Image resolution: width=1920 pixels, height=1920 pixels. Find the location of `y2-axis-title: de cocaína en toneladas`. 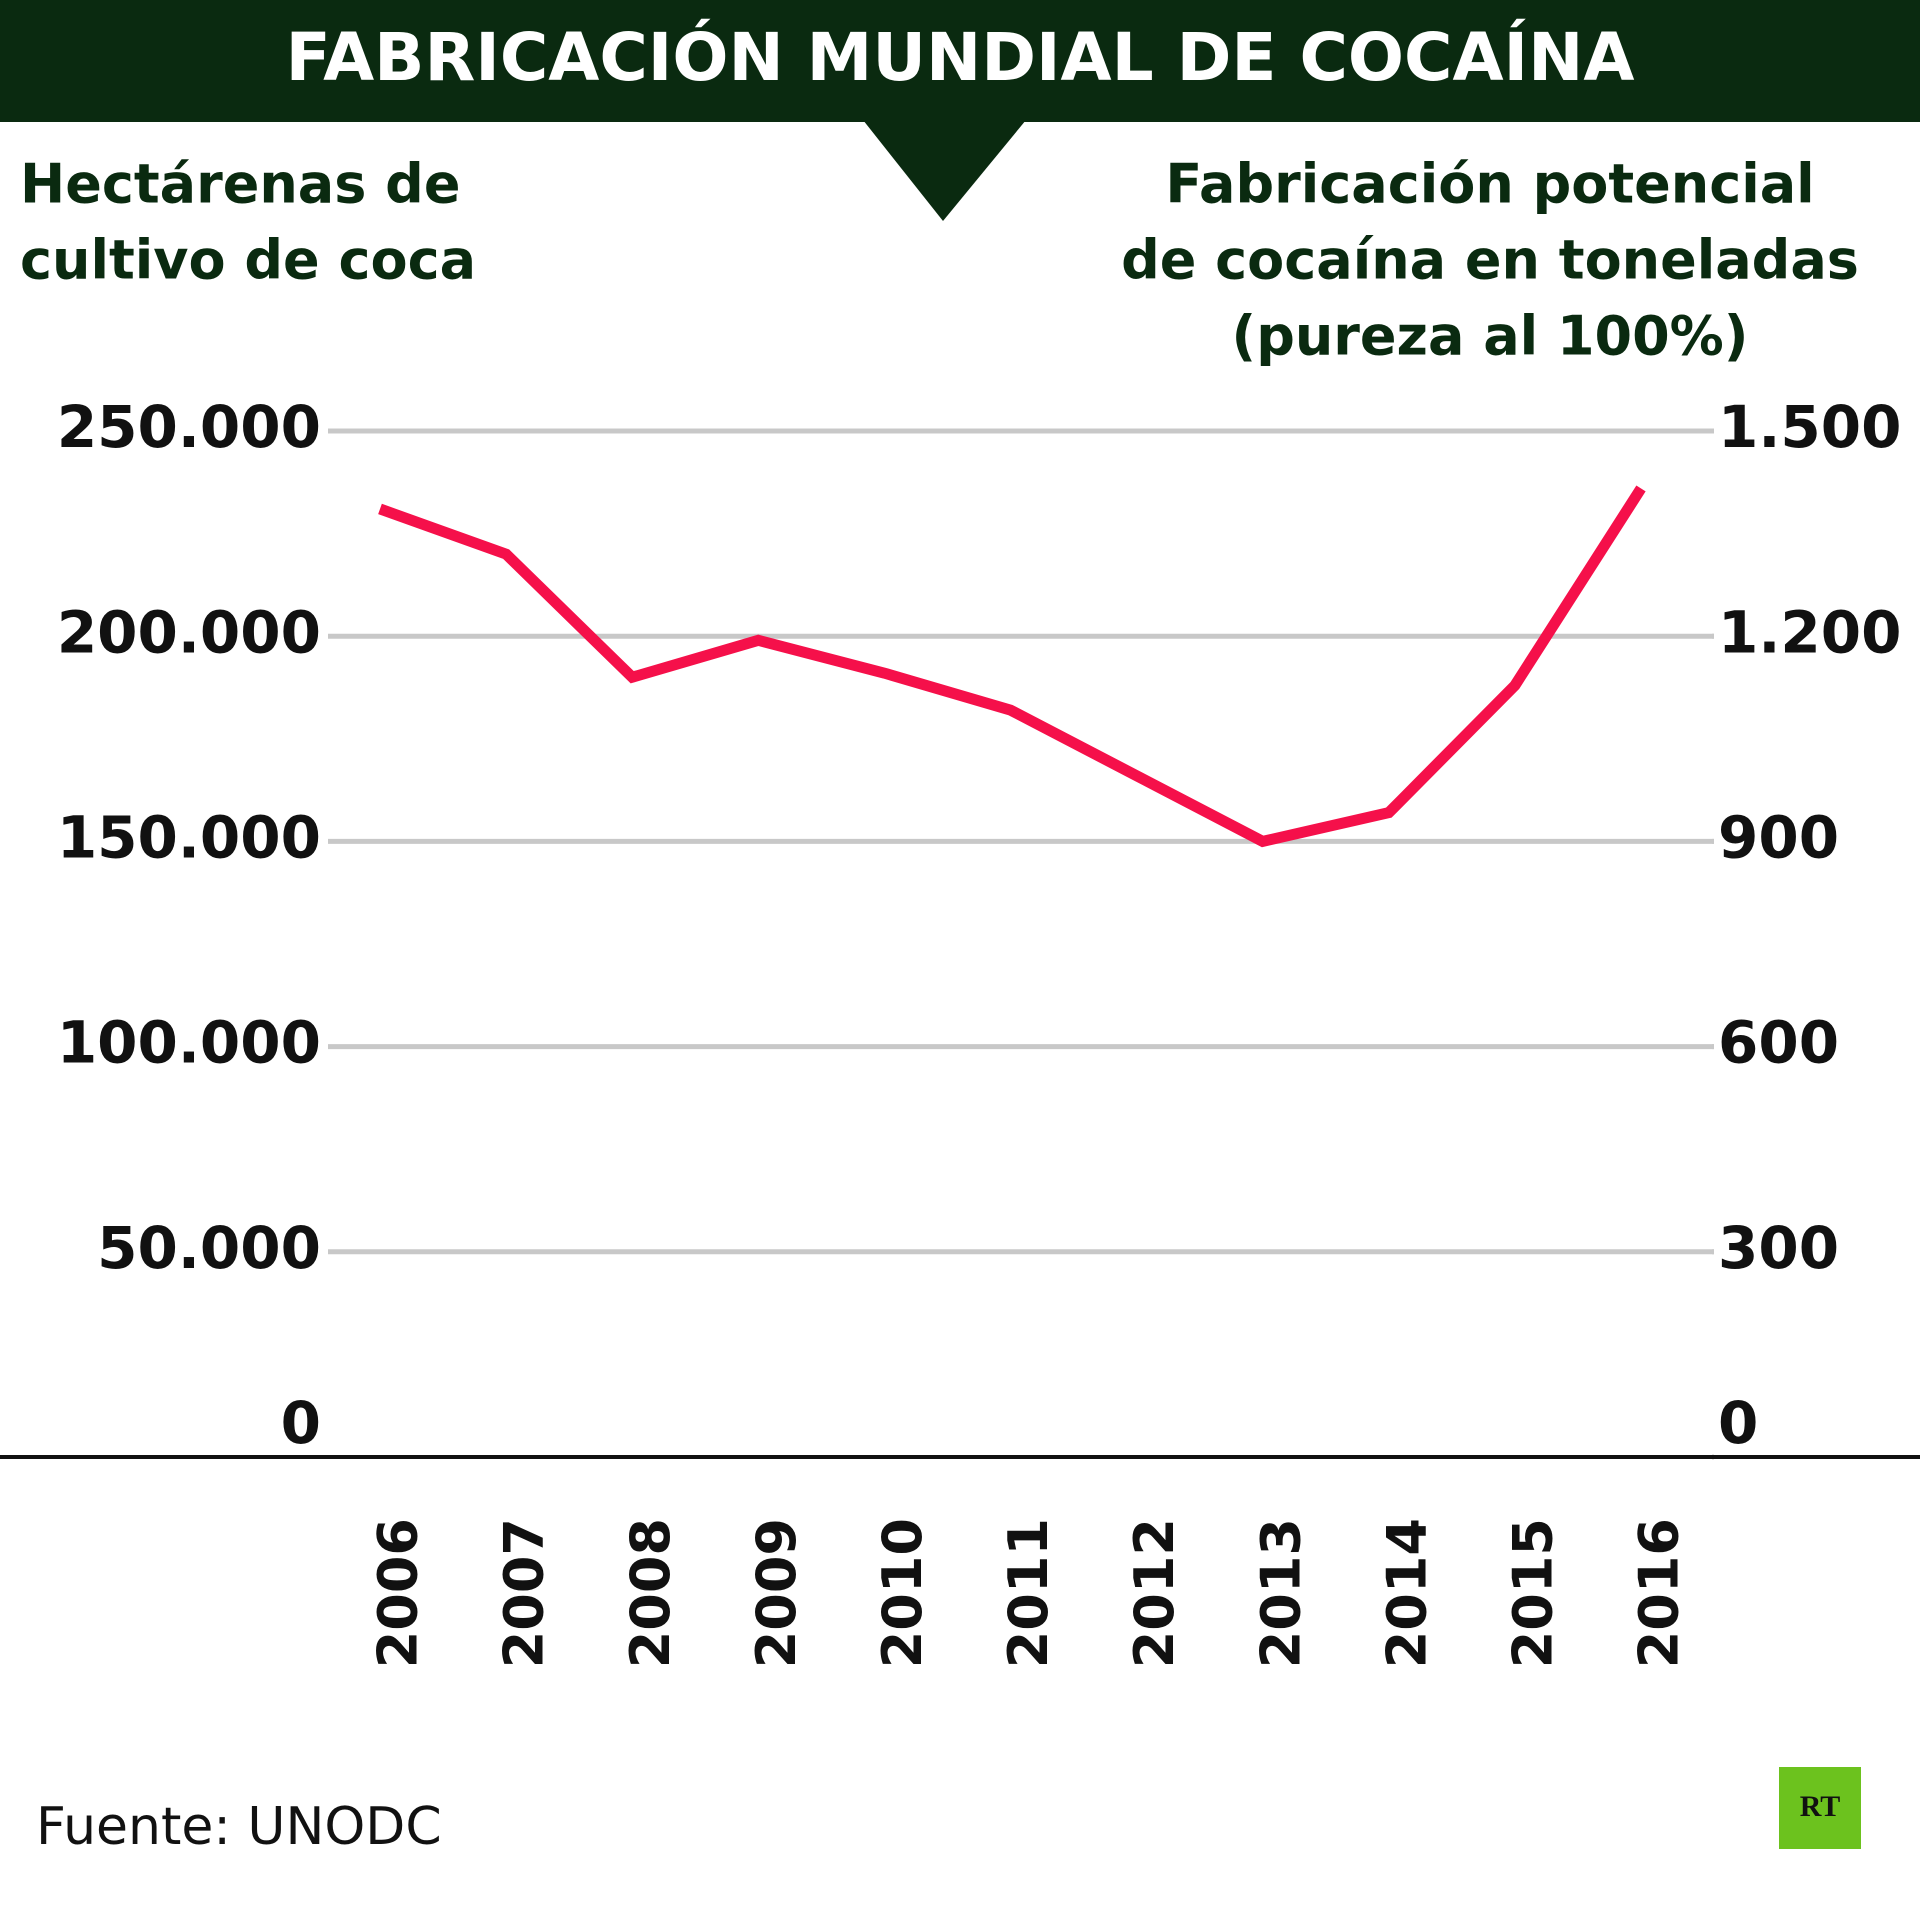

y2-axis-title: de cocaína en toneladas is located at coordinates (1490, 260).